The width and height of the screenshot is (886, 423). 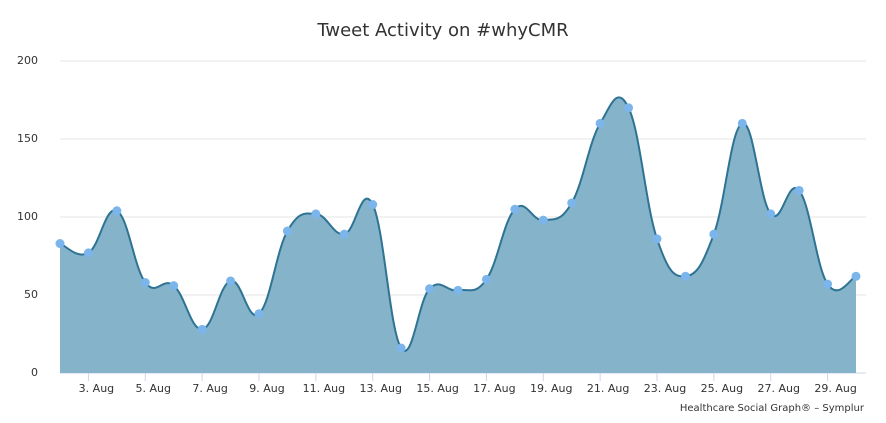 I want to click on y-tick-label: 200, so click(x=27, y=60).